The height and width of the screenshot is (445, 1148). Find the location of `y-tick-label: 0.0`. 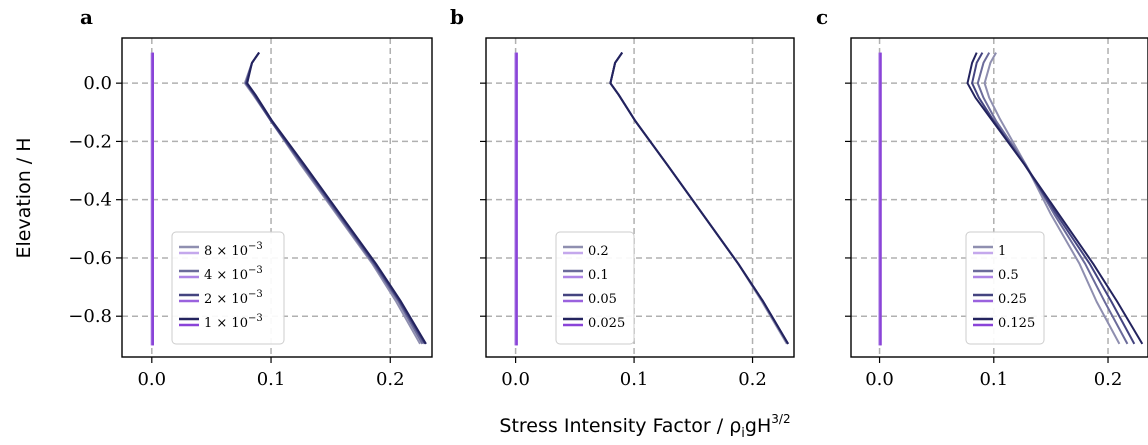

y-tick-label: 0.0 is located at coordinates (97, 83).